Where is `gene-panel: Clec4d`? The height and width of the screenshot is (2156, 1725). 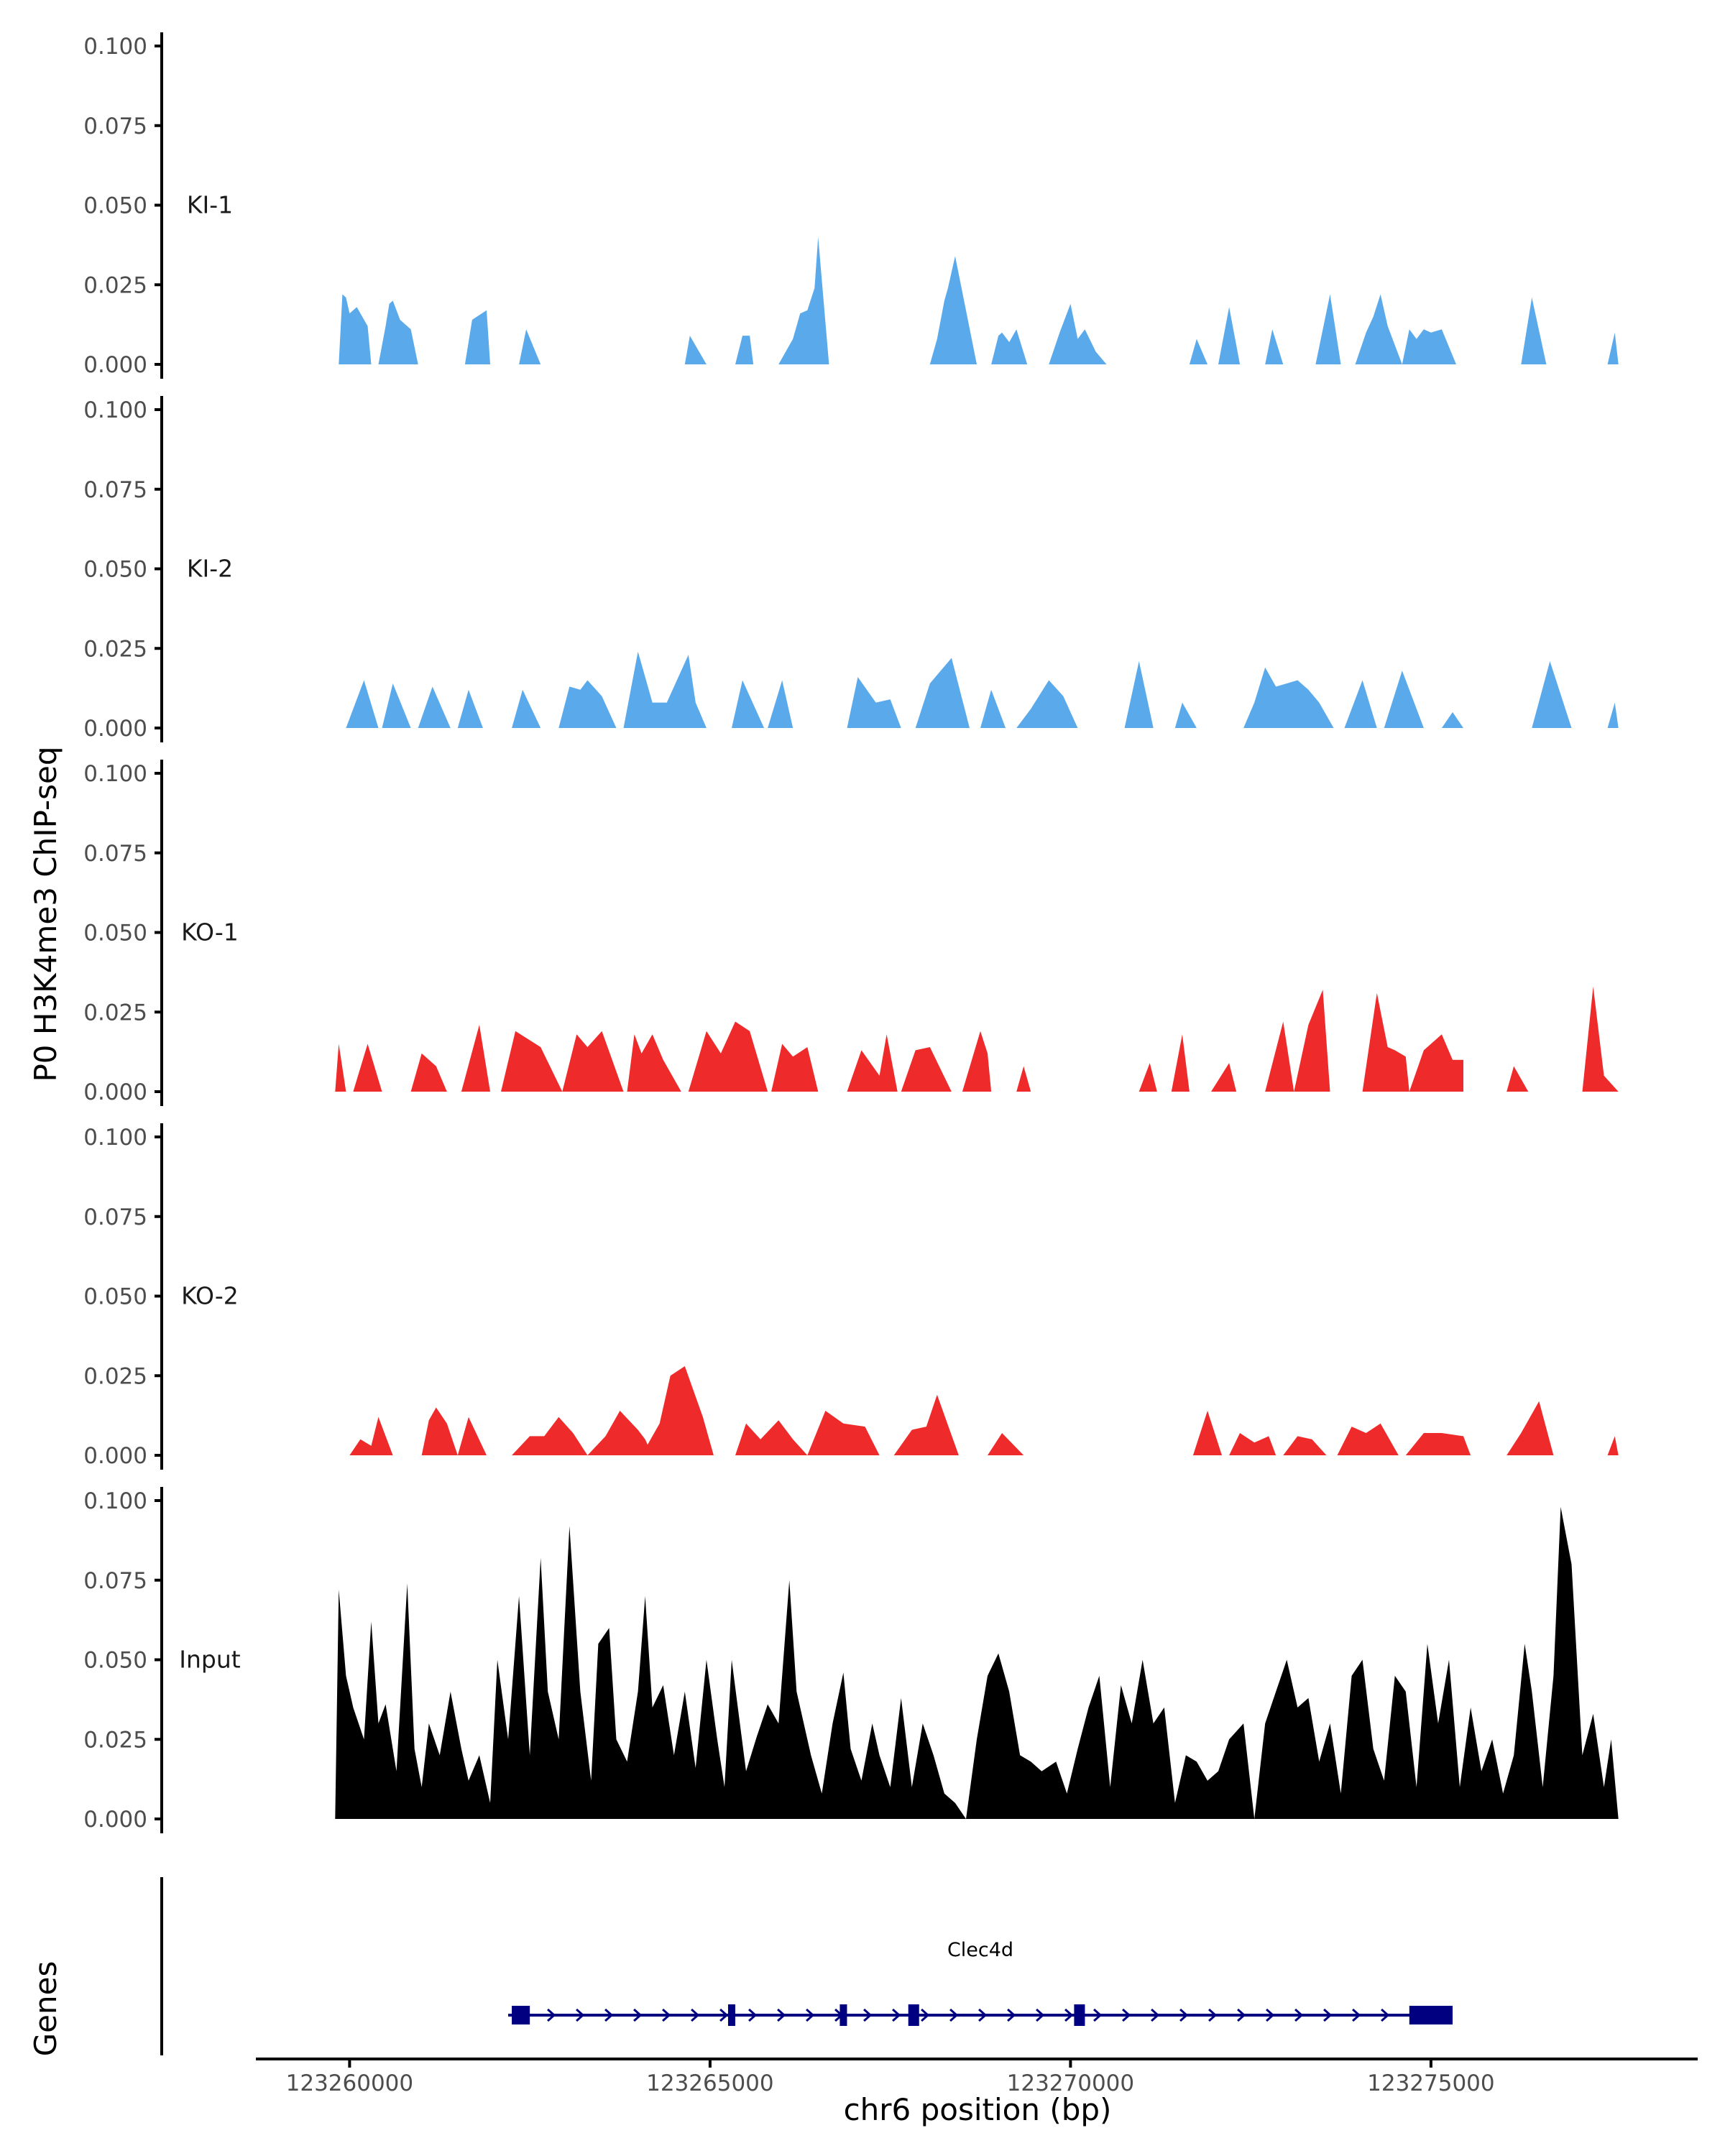
gene-panel: Clec4d is located at coordinates (806, 1966).